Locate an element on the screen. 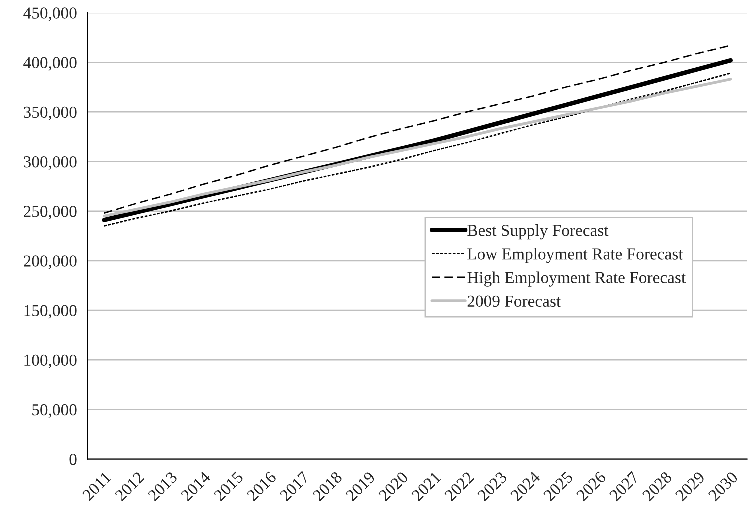 This screenshot has height=519, width=751. y-tick-label: 300,000 is located at coordinates (50, 163).